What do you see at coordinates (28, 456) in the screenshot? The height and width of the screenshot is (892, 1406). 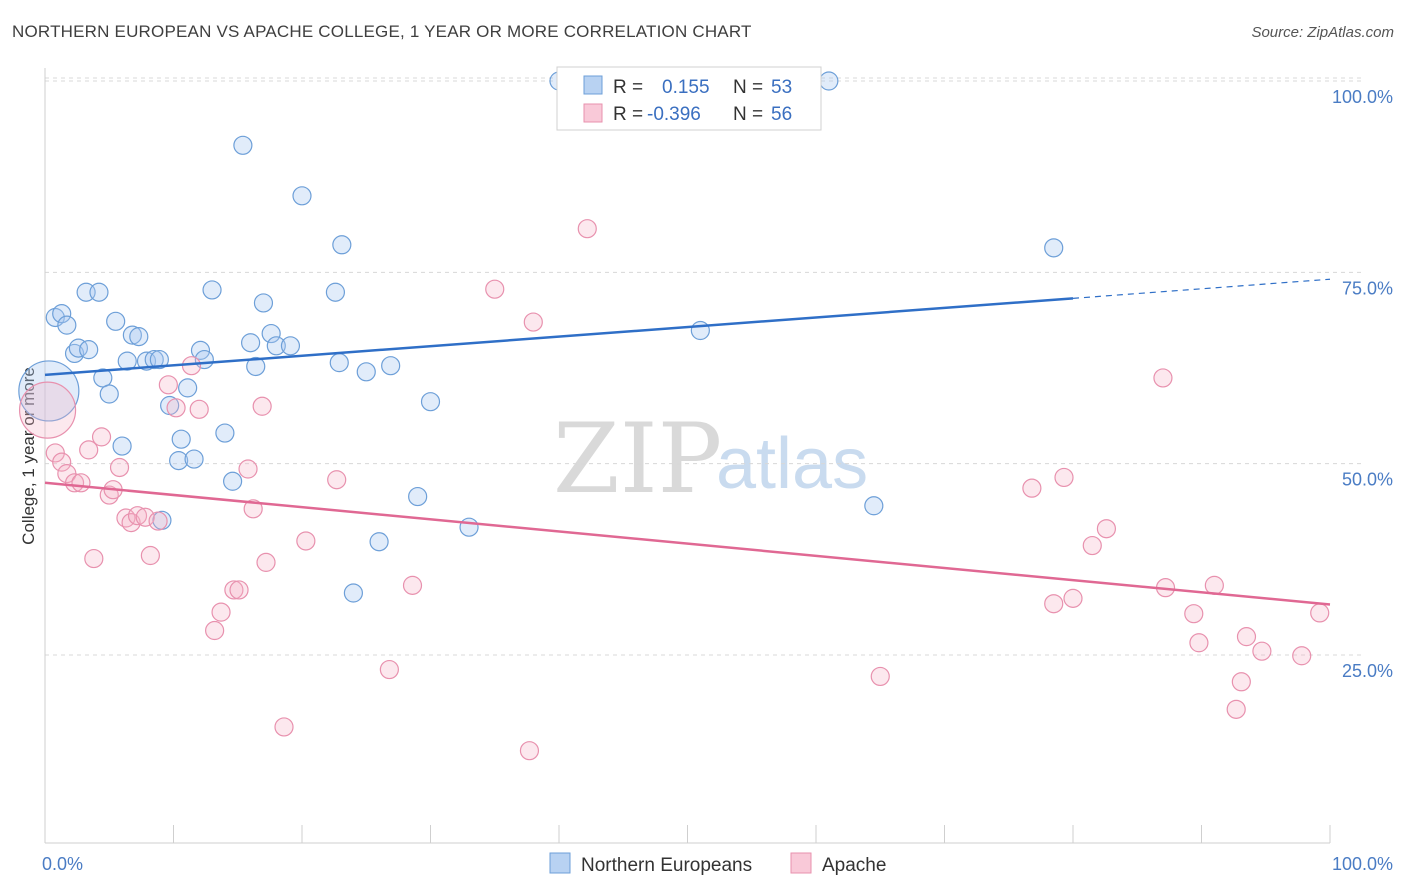 I see `y-axis-label: College, 1 year or more` at bounding box center [28, 456].